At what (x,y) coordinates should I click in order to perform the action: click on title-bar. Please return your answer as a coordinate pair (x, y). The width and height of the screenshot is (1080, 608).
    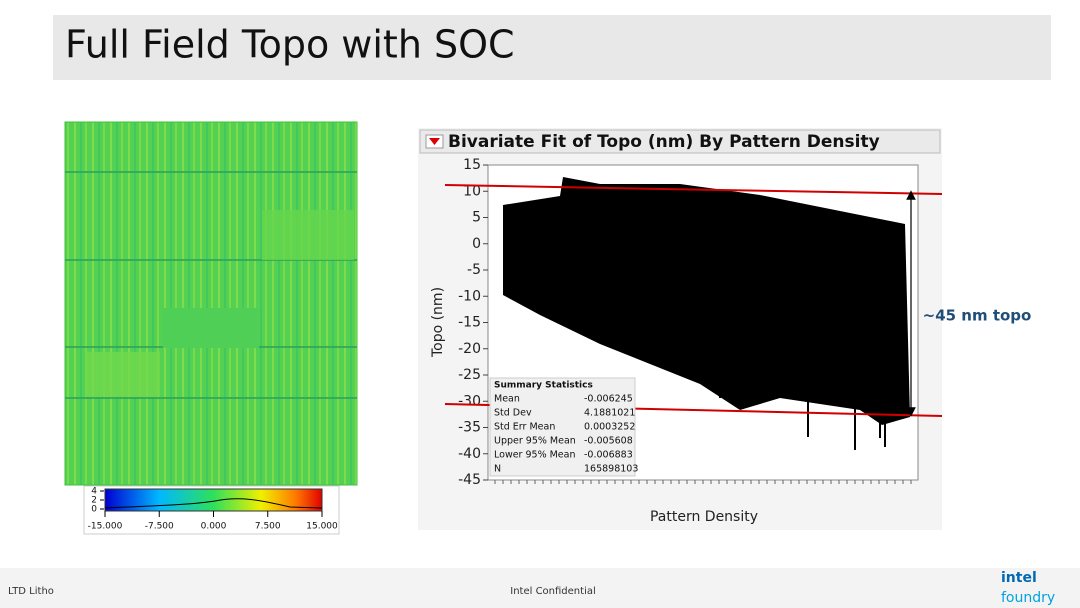
    Looking at the image, I should click on (552, 47).